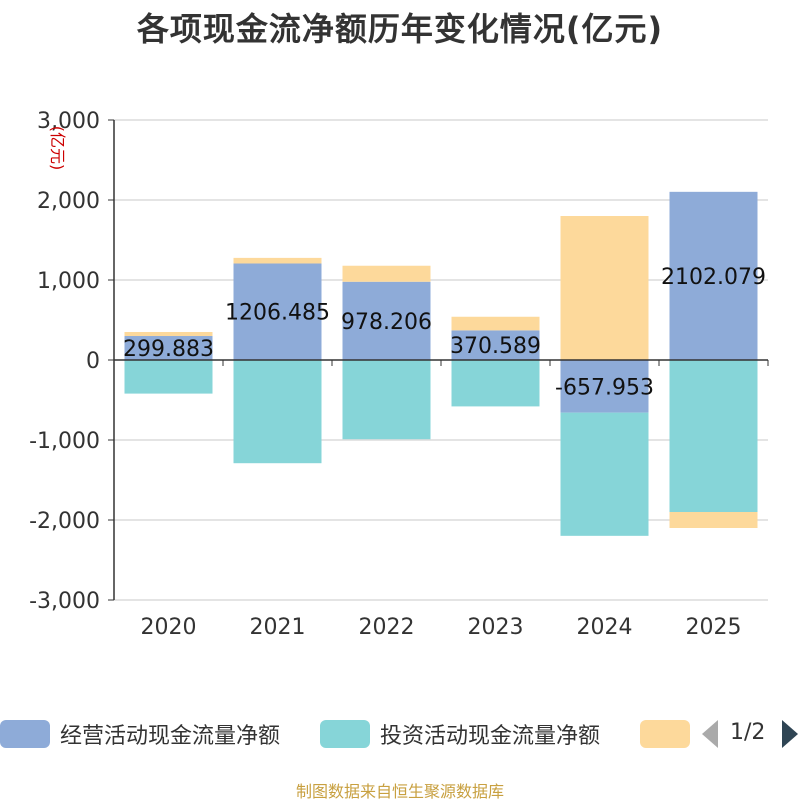  I want to click on bar-2022-s1, so click(386, 400).